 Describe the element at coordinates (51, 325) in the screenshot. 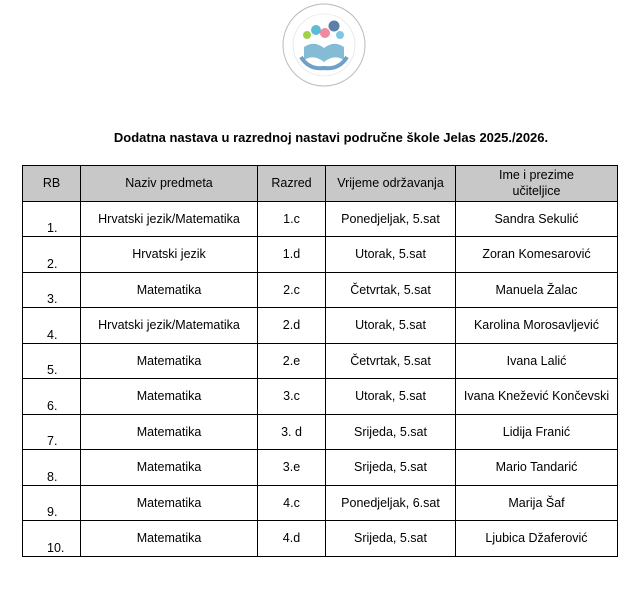

I see `cell-row-number: 4.` at that location.